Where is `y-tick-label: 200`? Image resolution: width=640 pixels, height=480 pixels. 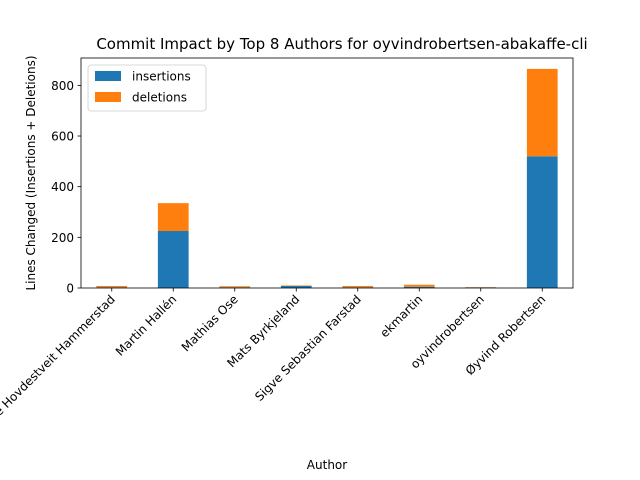 y-tick-label: 200 is located at coordinates (62, 238).